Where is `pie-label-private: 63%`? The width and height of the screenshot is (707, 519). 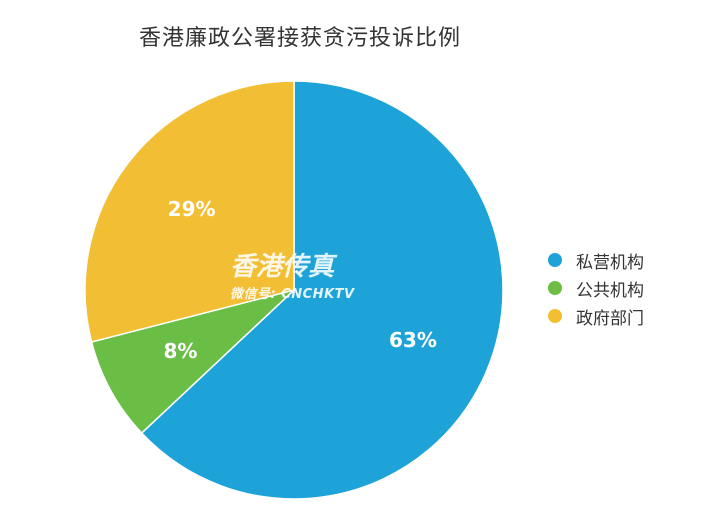
pie-label-private: 63% is located at coordinates (413, 340).